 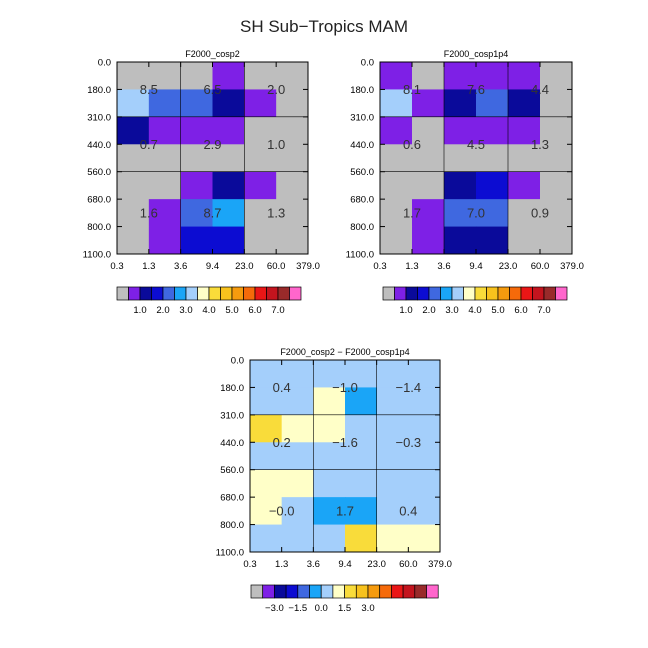 I want to click on box-value-label: 0.7, so click(x=149, y=144).